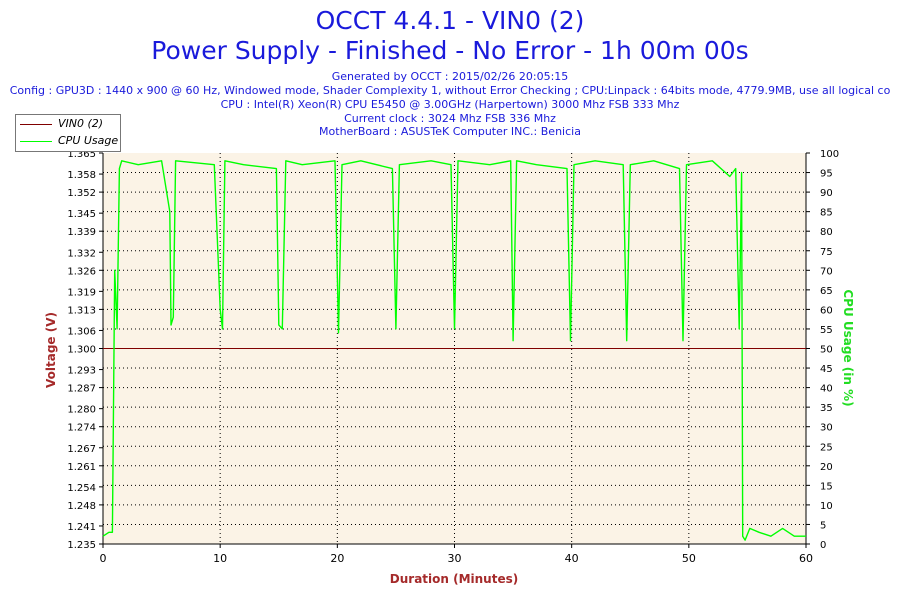 This screenshot has width=900, height=600. I want to click on y-tick-label-left: 1.345, so click(81, 214).